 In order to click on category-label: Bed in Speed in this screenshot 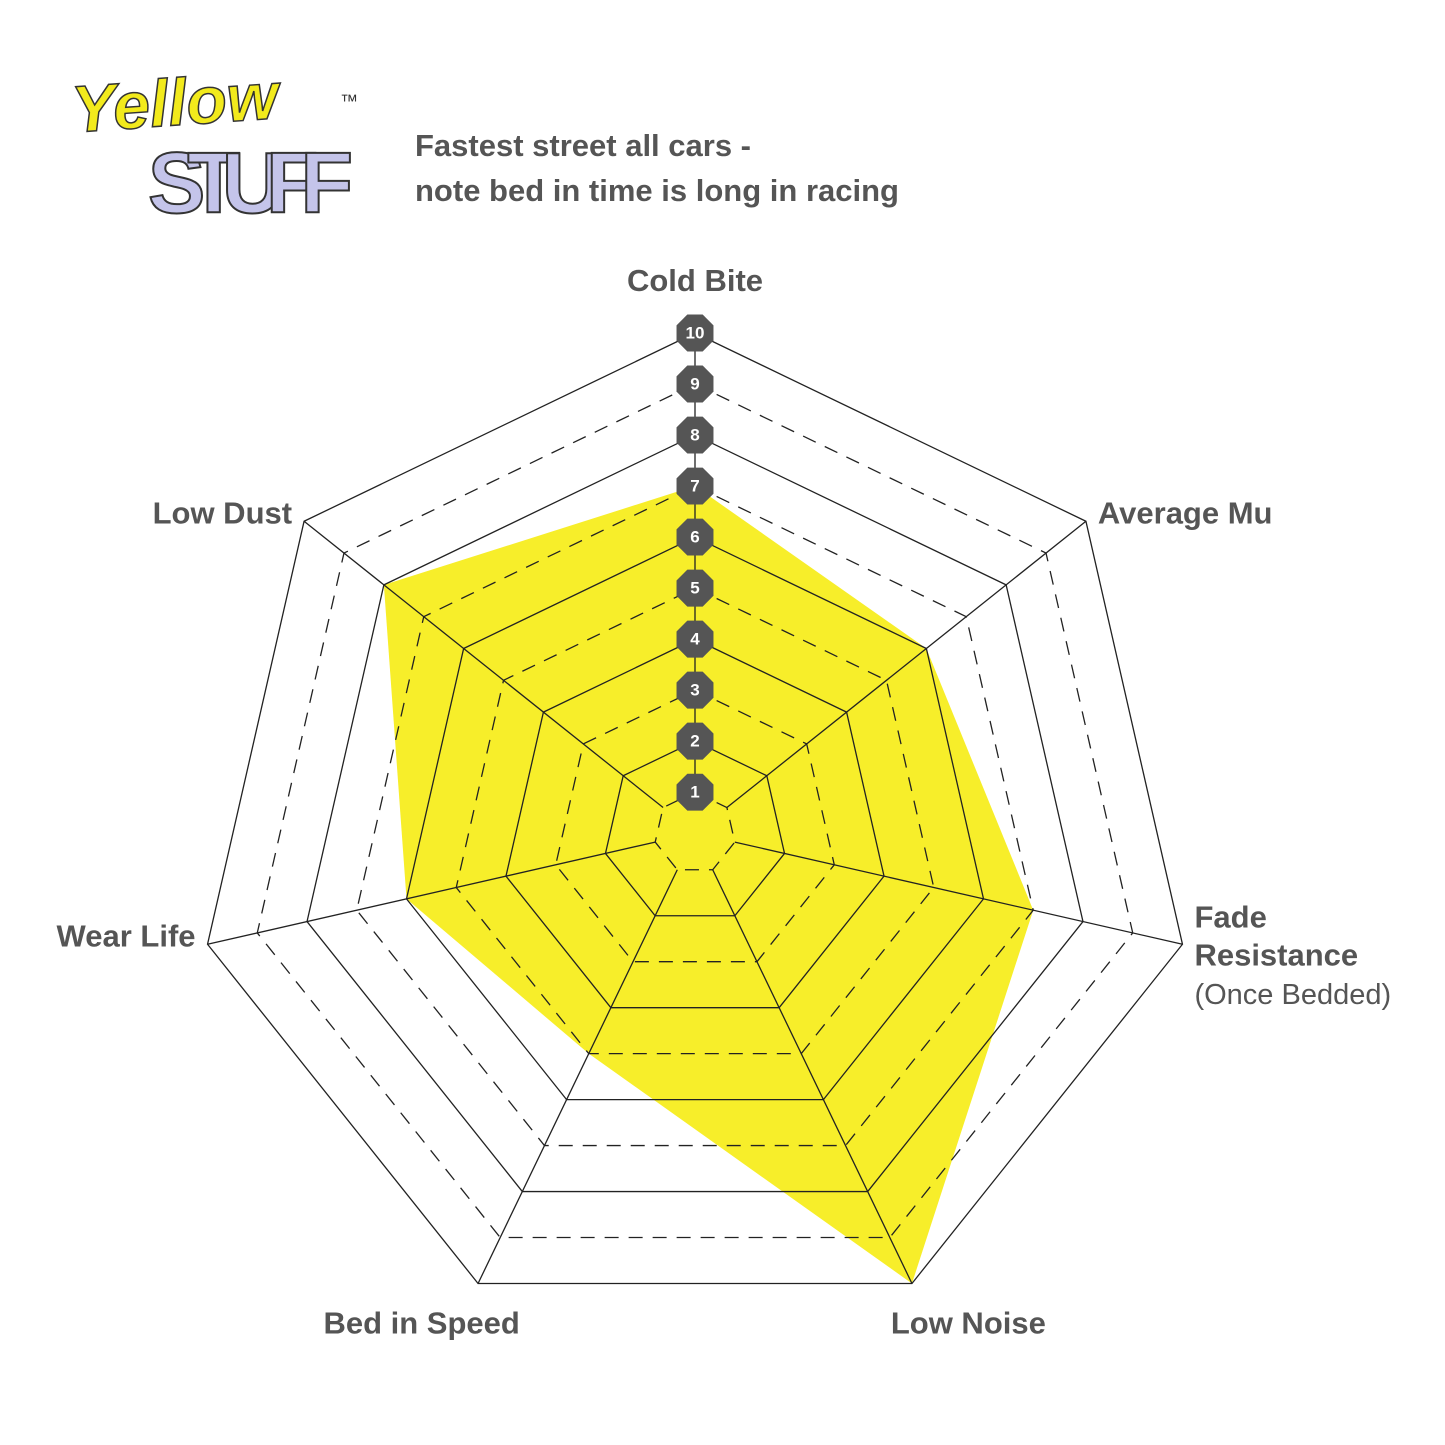, I will do `click(421, 1323)`.